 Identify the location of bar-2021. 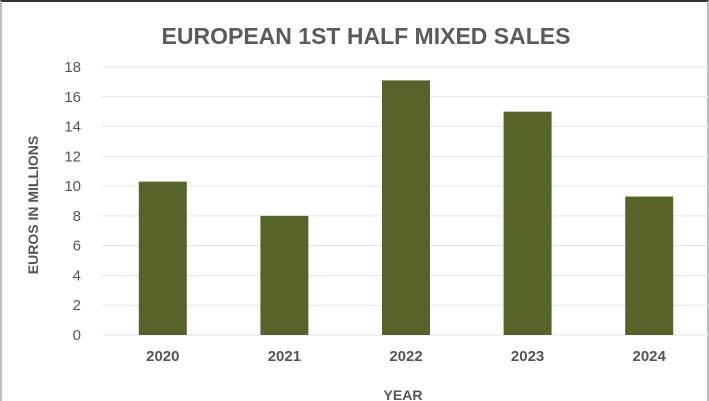
(284, 275).